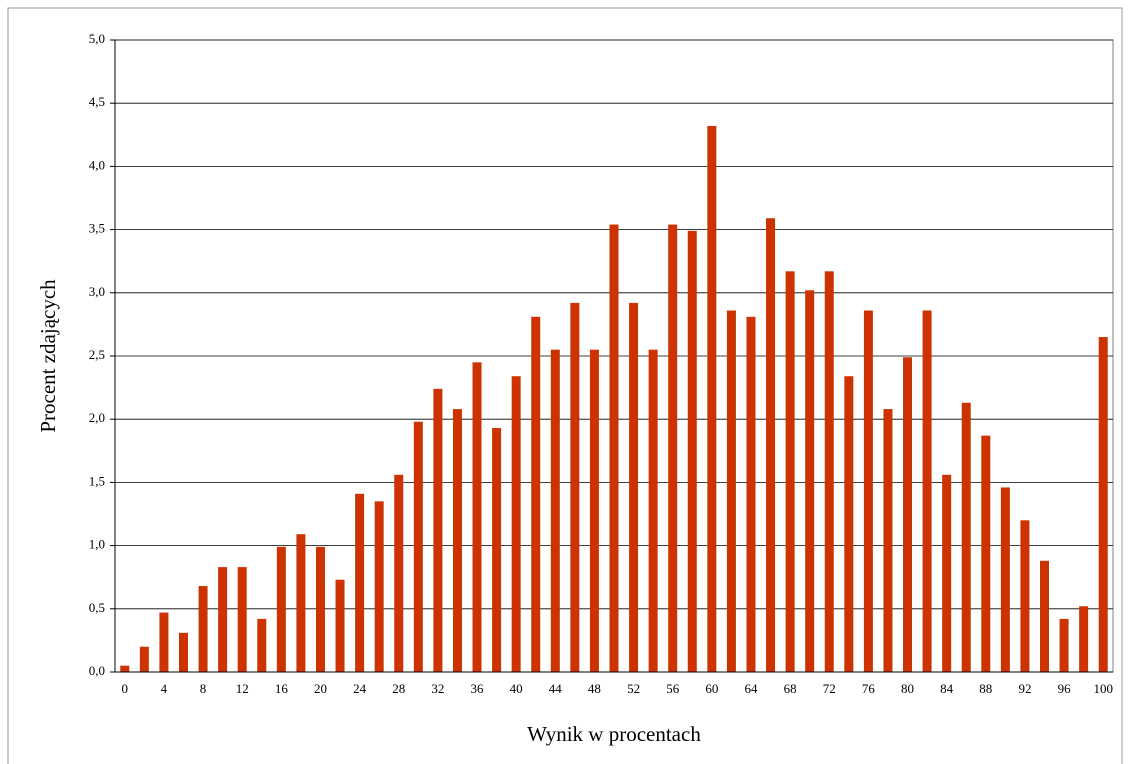 The height and width of the screenshot is (764, 1131). Describe the element at coordinates (614, 734) in the screenshot. I see `x-axis-label: Wynik w procentach` at that location.